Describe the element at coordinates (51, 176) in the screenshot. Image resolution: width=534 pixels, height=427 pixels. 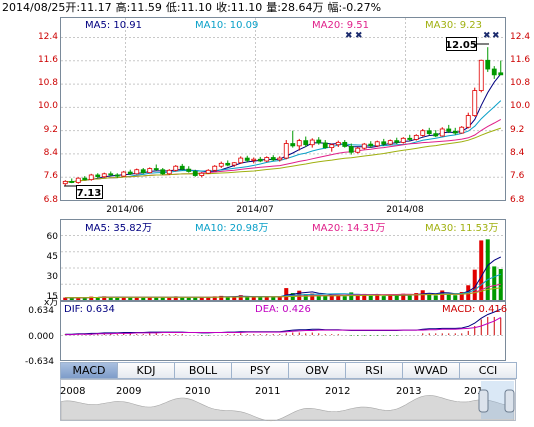
I see `price-y-tick-left: 7.6` at that location.